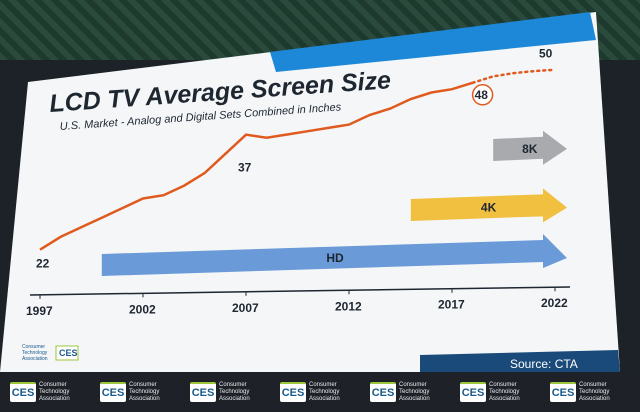 This screenshot has height=412, width=640. I want to click on data-label: 37, so click(245, 168).